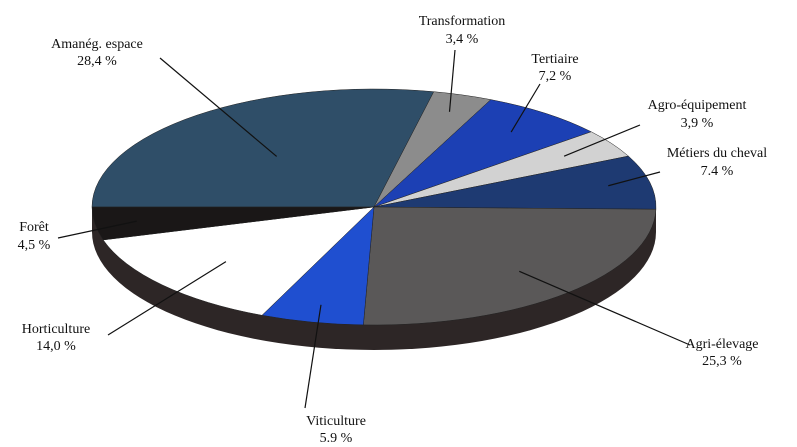 This screenshot has height=447, width=797. I want to click on slice-label: Viticulture, so click(336, 421).